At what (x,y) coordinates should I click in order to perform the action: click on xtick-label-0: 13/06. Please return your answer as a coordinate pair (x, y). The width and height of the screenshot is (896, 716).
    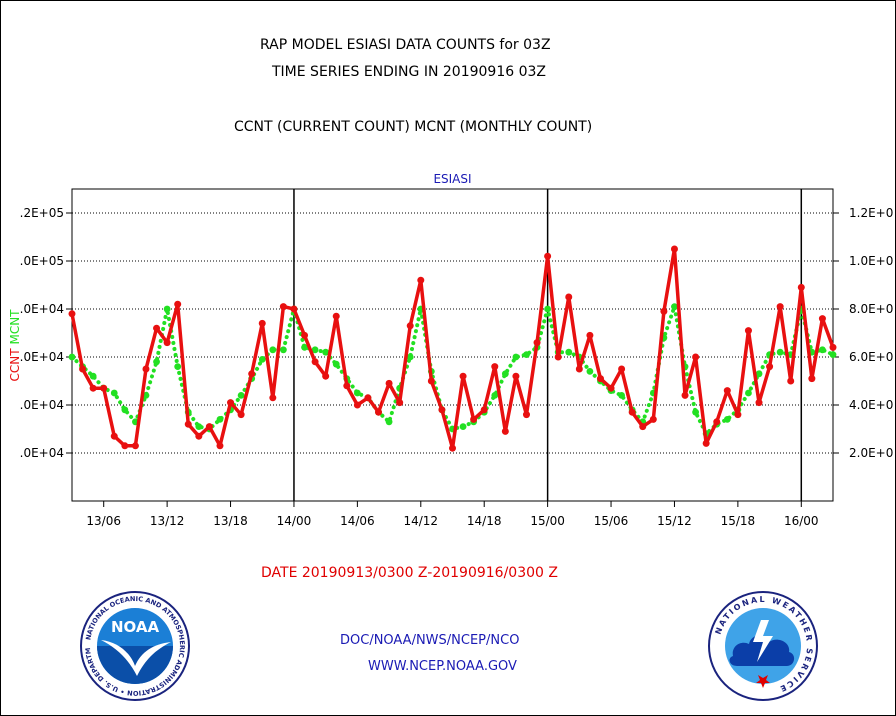
    Looking at the image, I should click on (103, 521).